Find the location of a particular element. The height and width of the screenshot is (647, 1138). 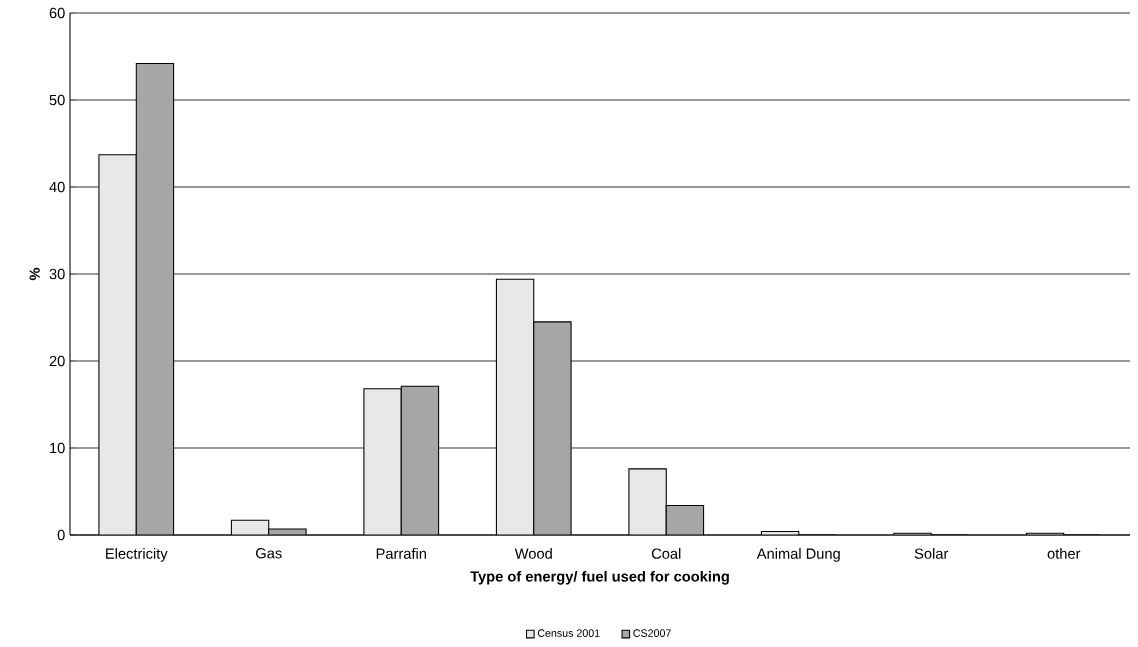

x-tick-label: Animal Dung is located at coordinates (798, 555).